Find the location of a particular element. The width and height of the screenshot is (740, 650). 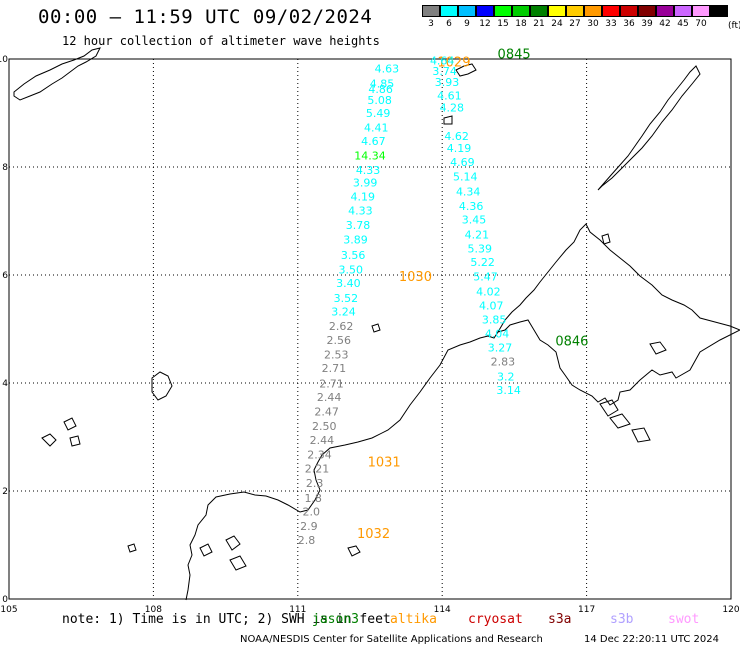

legend-label: 9 is located at coordinates (467, 24).